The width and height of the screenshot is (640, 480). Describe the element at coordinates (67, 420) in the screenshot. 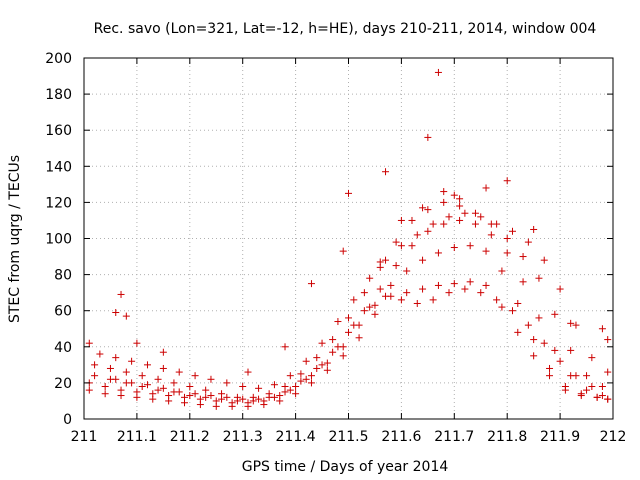

I see `y-tick-label: 0` at that location.